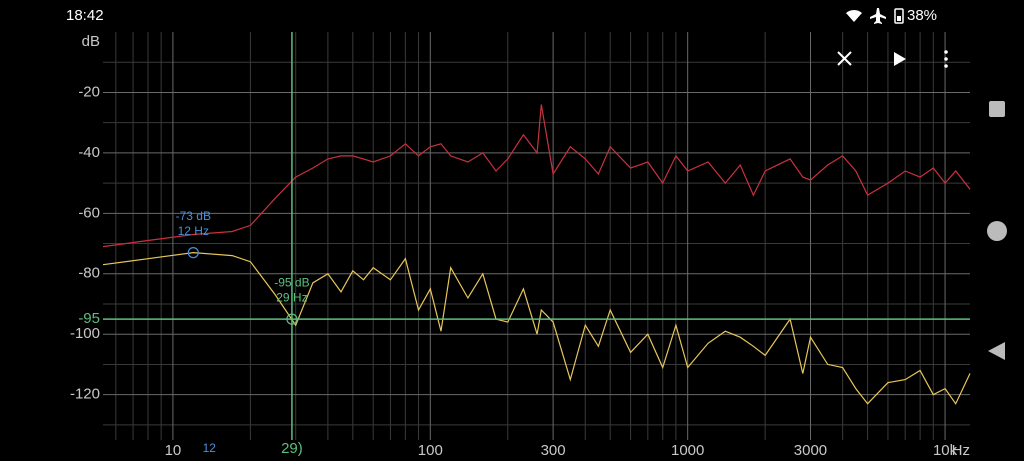 The width and height of the screenshot is (1024, 461). What do you see at coordinates (85, 333) in the screenshot?
I see `y-tick-label: -100` at bounding box center [85, 333].